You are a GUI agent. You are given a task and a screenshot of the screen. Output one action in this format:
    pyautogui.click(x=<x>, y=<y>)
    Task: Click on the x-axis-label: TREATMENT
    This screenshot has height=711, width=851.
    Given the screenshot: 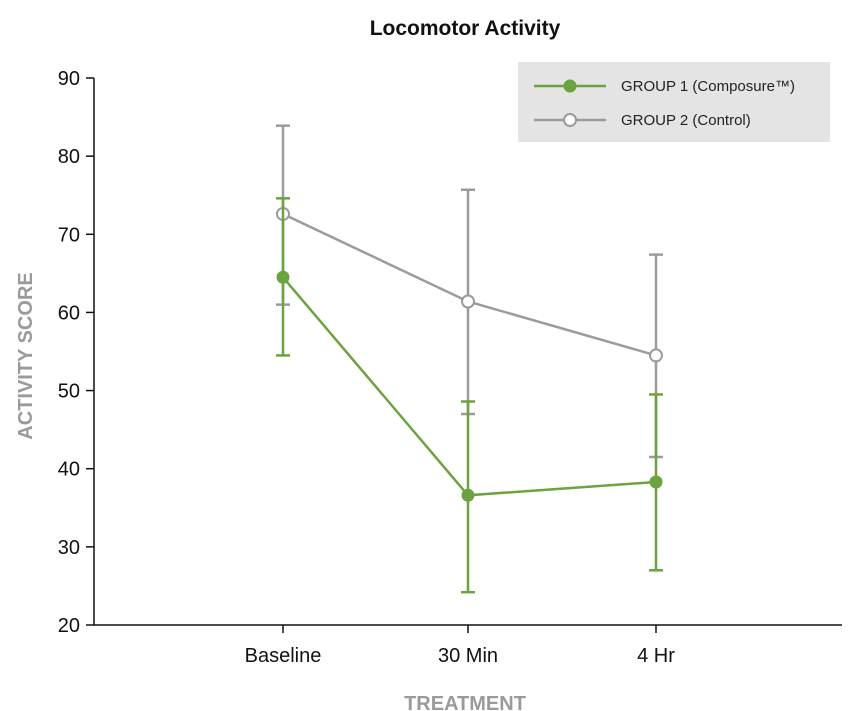 What is the action you would take?
    pyautogui.click(x=465, y=702)
    